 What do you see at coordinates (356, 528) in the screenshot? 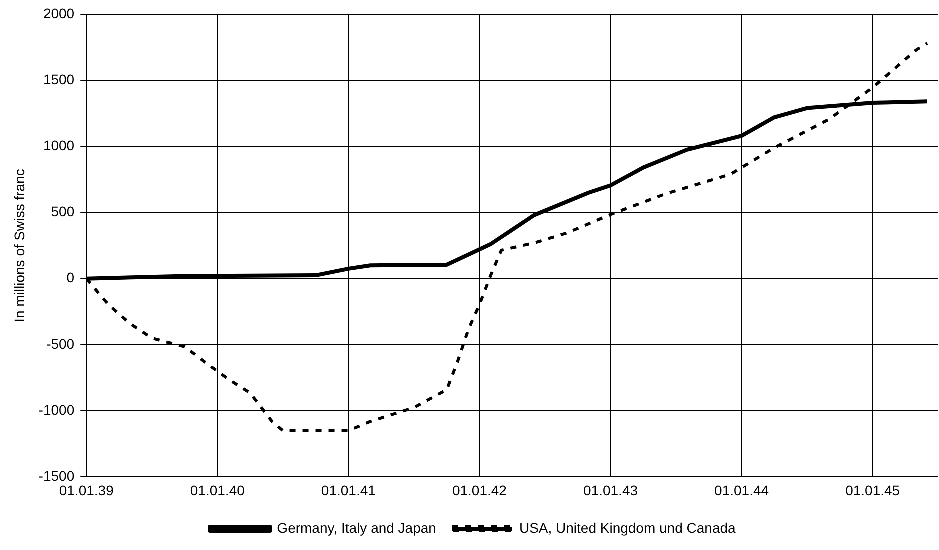
I see `legend-label: Germany, Italy and Japan` at bounding box center [356, 528].